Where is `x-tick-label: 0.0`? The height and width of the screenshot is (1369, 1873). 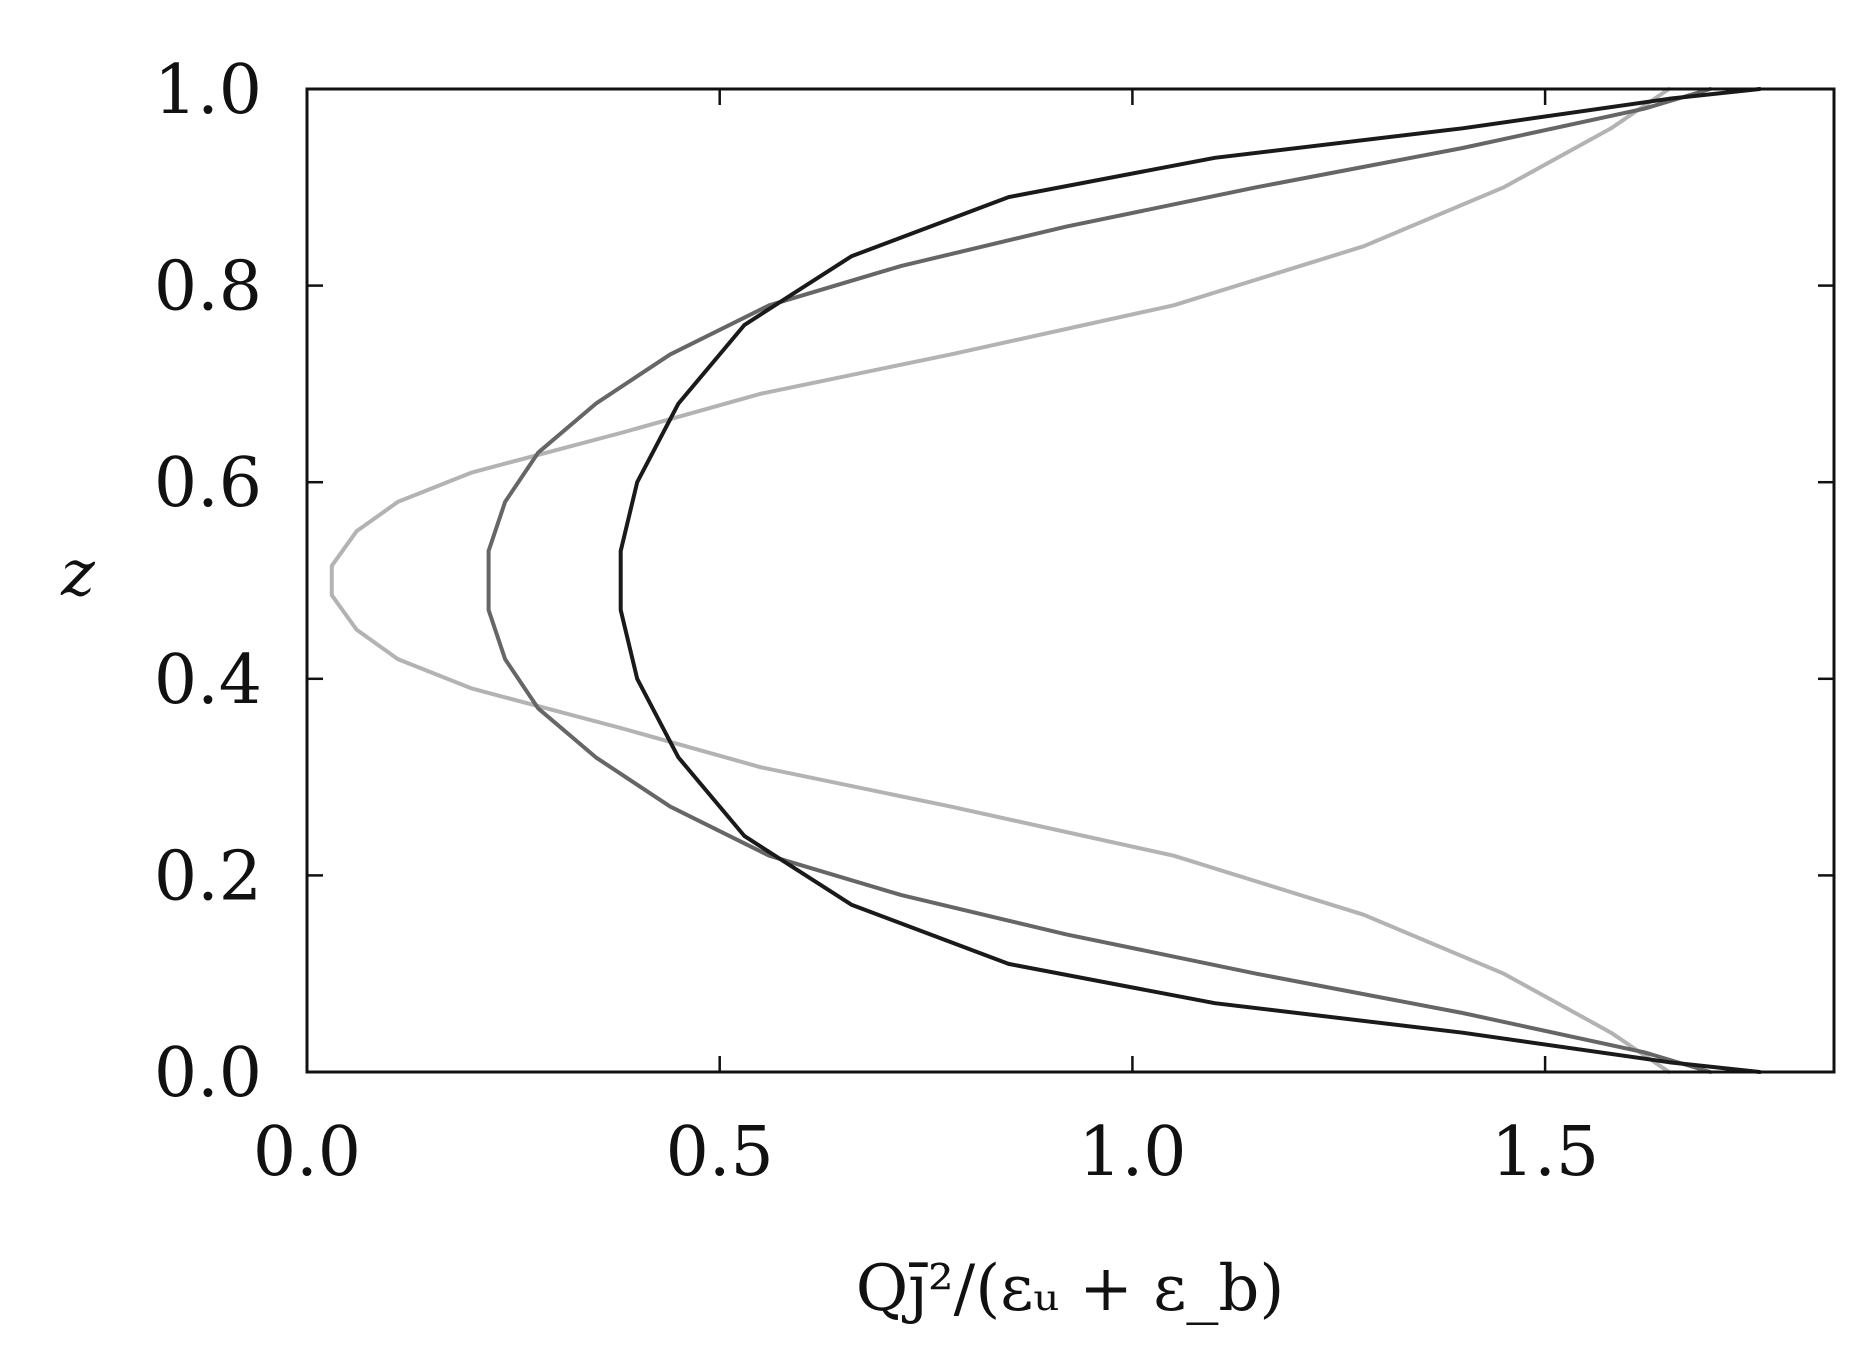
x-tick-label: 0.0 is located at coordinates (307, 1152).